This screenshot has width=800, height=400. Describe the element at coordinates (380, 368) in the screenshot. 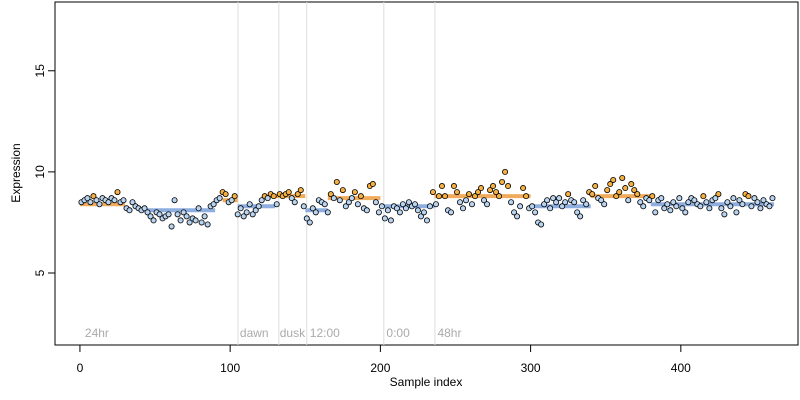

I see `x-tick-label: 200` at that location.